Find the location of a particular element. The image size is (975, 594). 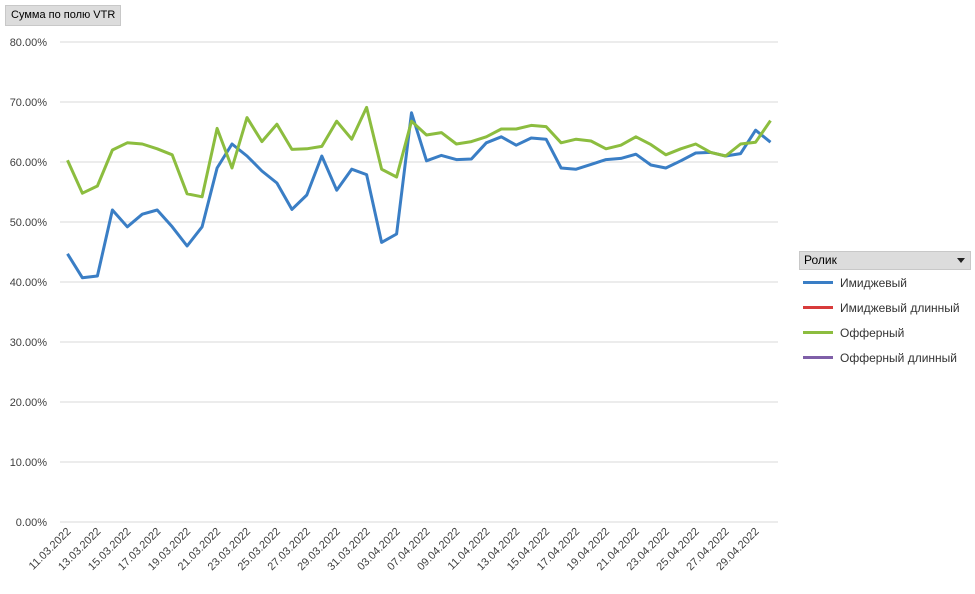

y-tick-label: 80.00% is located at coordinates (29, 43).